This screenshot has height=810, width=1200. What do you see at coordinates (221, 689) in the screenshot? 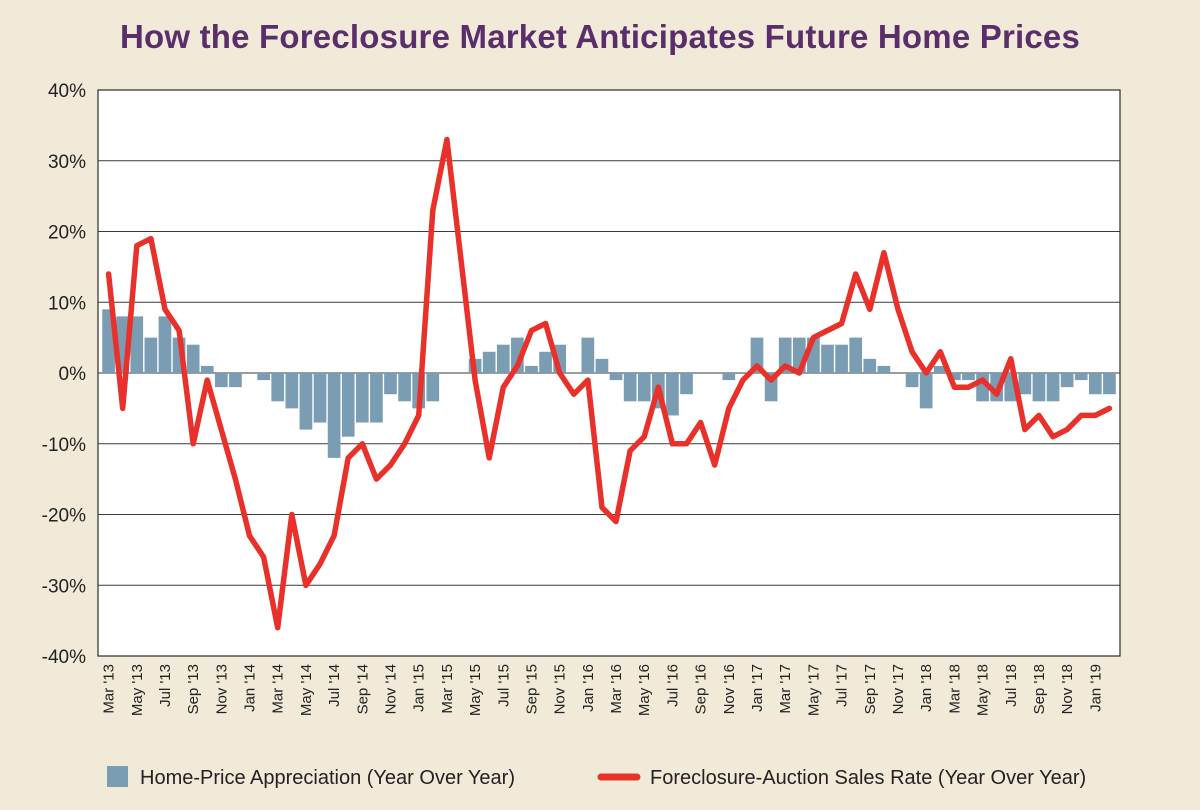
I see `x-tick-label: Nov '13` at bounding box center [221, 689].